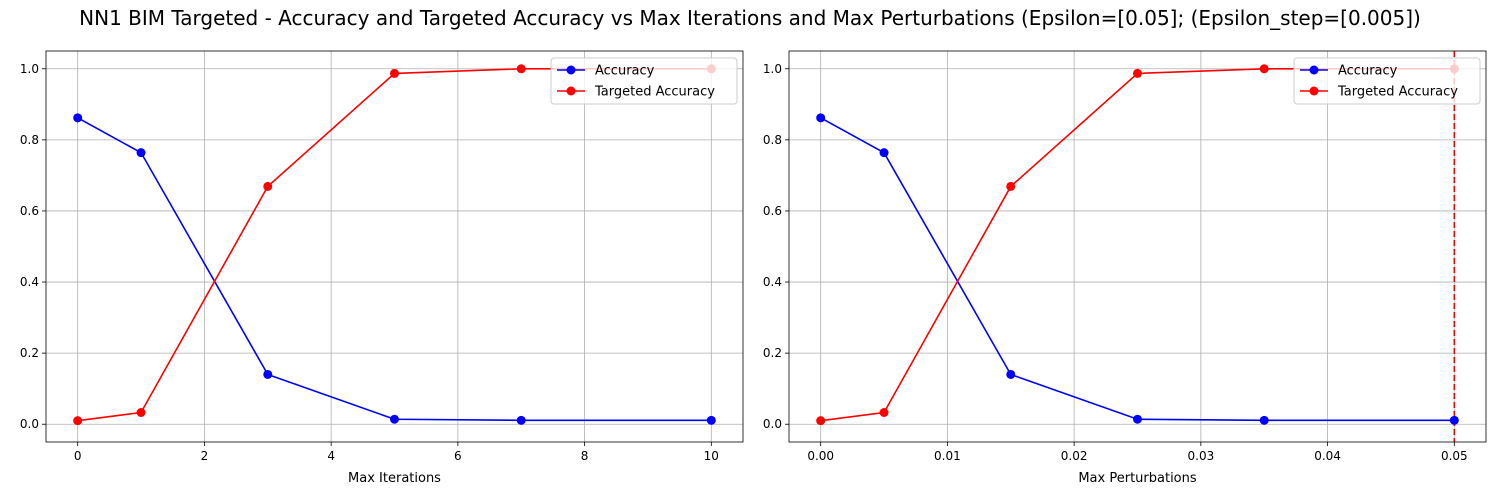  Describe the element at coordinates (947, 456) in the screenshot. I see `x-tick-label: 0.01` at that location.